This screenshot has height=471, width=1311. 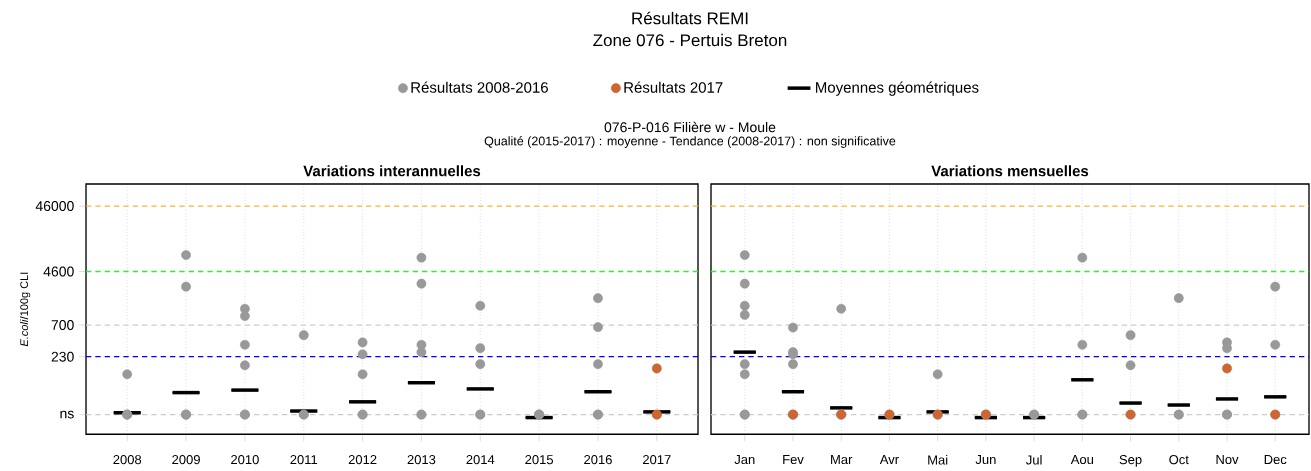 I want to click on text: Résultats REMI, so click(x=690, y=18).